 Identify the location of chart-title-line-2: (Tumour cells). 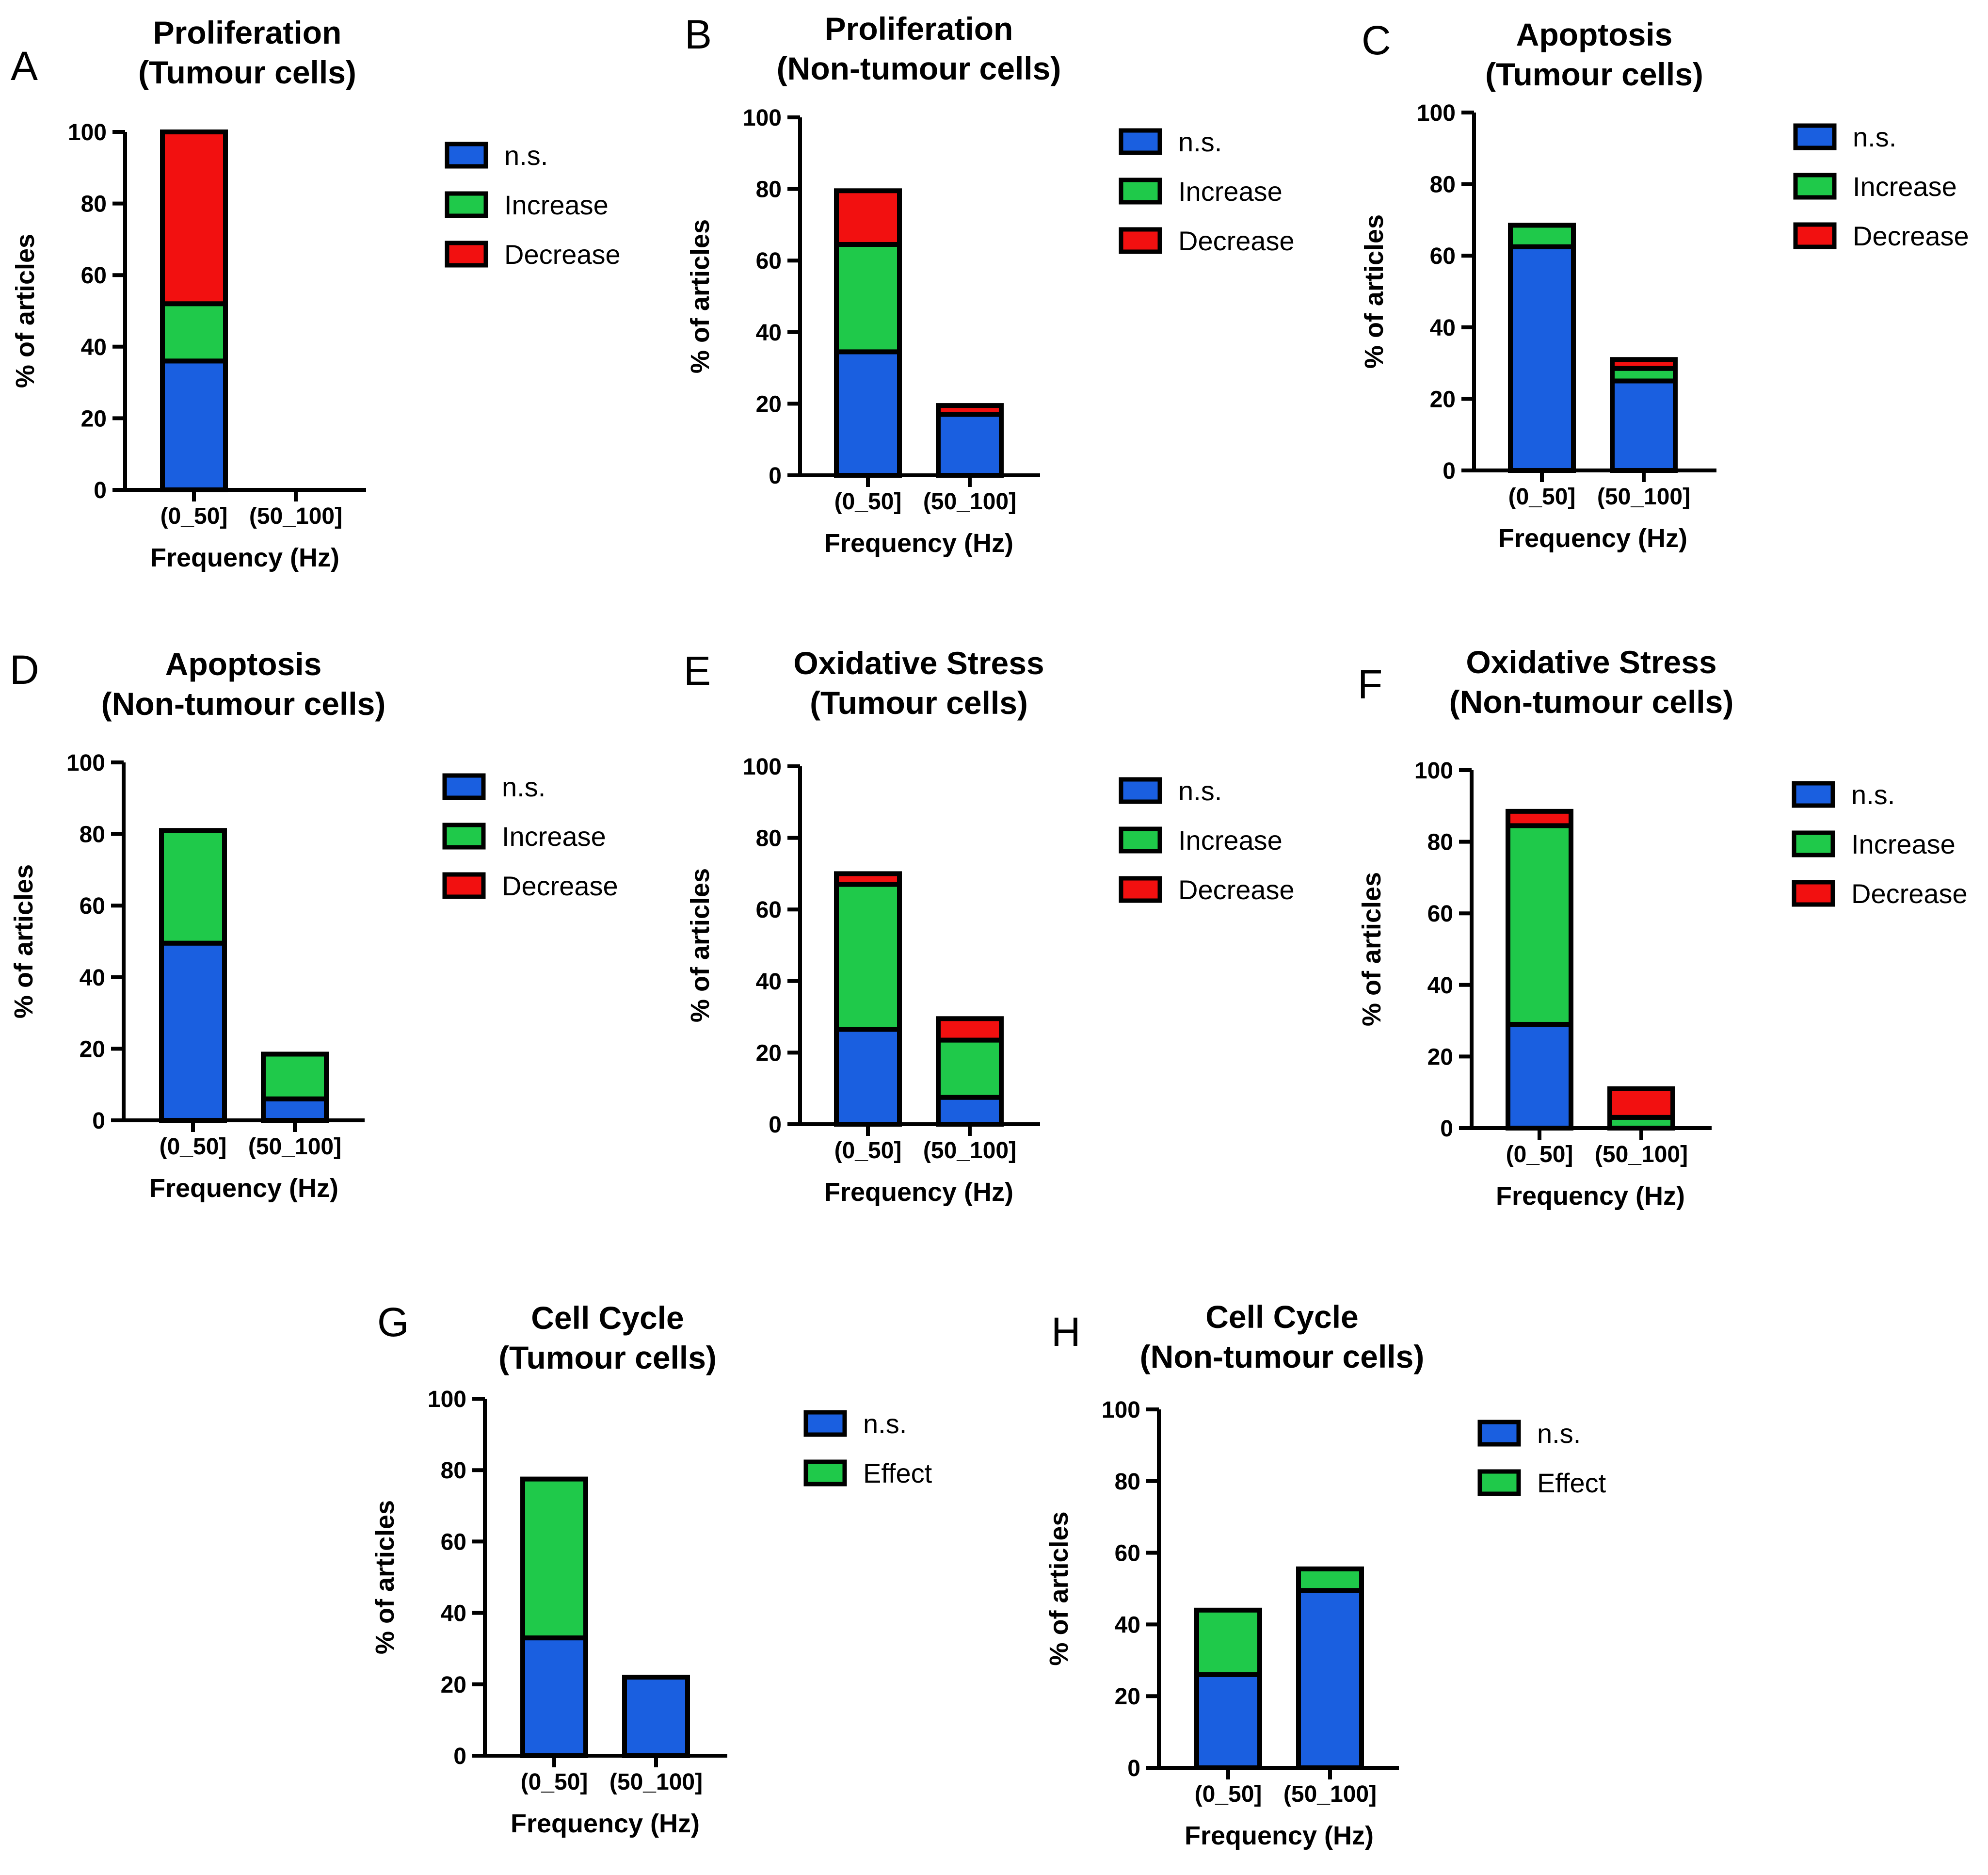
(247, 72).